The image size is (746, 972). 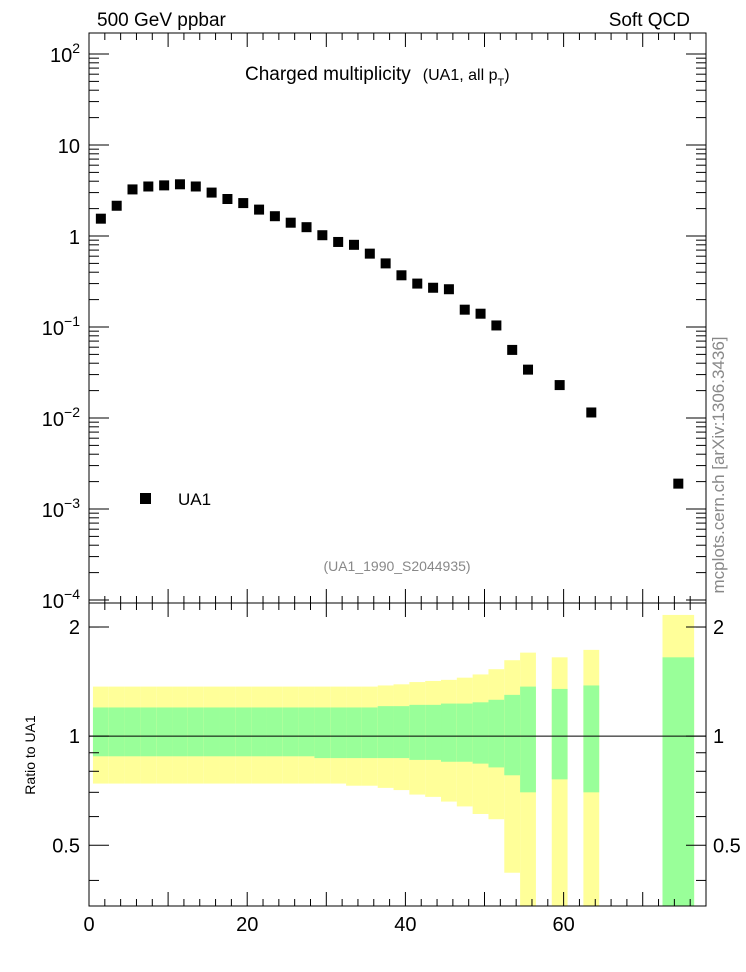 I want to click on header-right-label: Soft QCD, so click(x=649, y=20).